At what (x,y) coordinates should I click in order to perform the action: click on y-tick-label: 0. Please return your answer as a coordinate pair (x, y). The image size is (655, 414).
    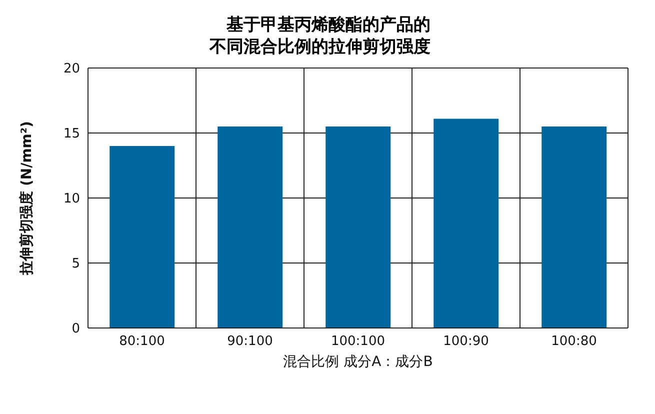
    Looking at the image, I should click on (76, 329).